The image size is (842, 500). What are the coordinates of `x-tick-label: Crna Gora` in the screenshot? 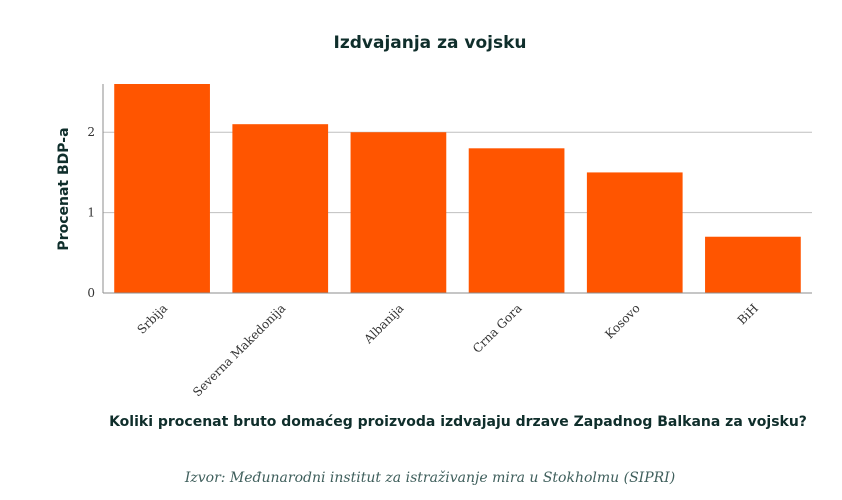 It's located at (497, 328).